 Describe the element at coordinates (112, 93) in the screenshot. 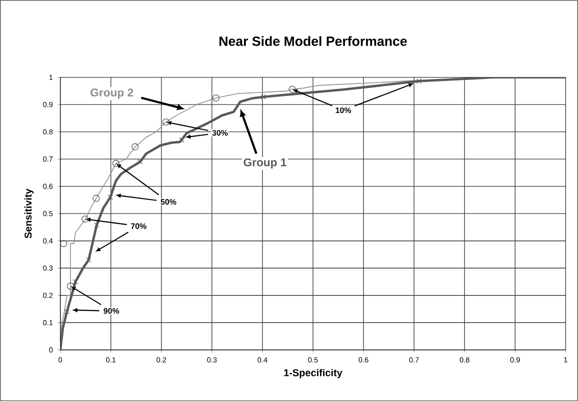

I see `text: Group 2` at that location.